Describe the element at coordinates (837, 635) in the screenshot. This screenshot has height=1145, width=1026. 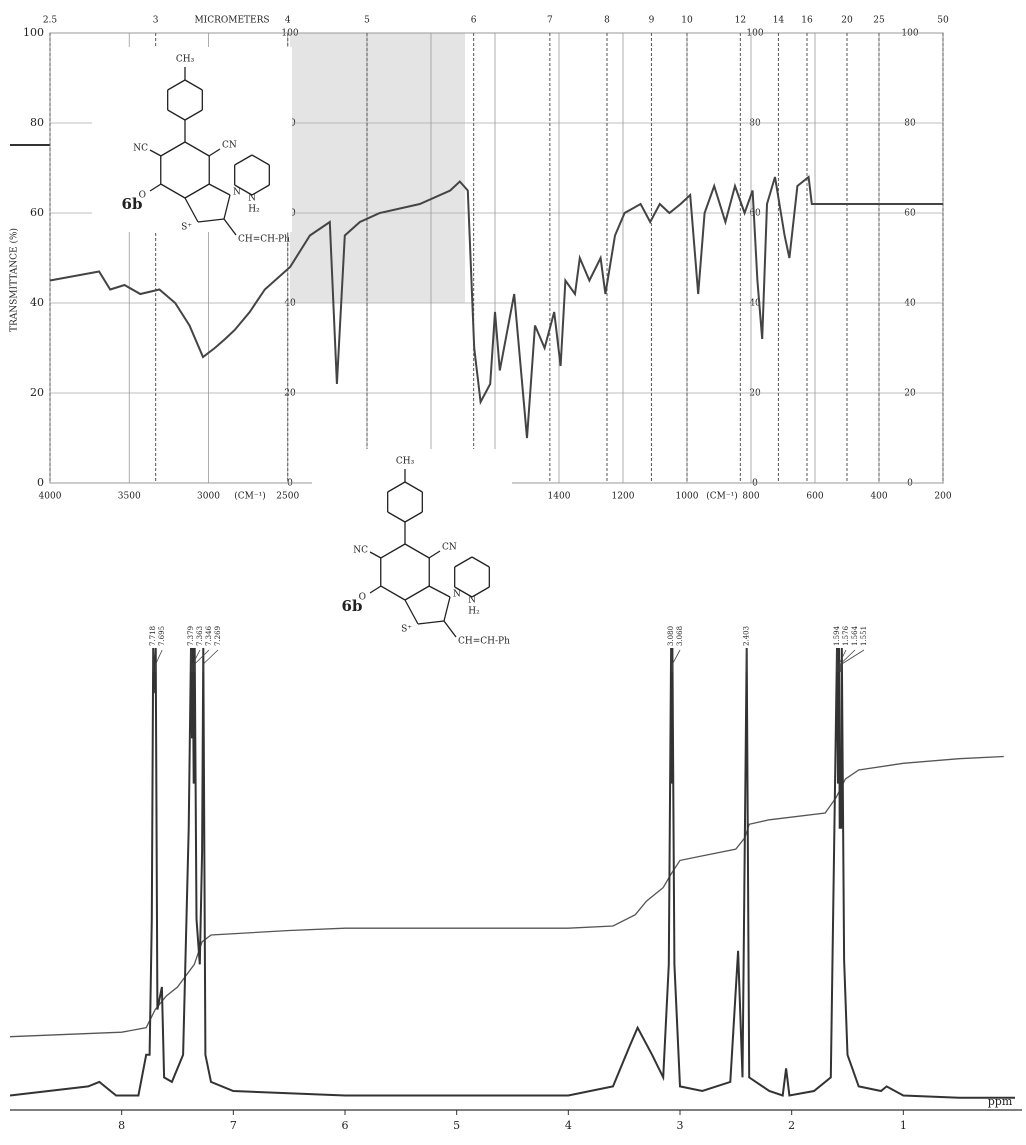
I see `peak-label: 1.594` at that location.